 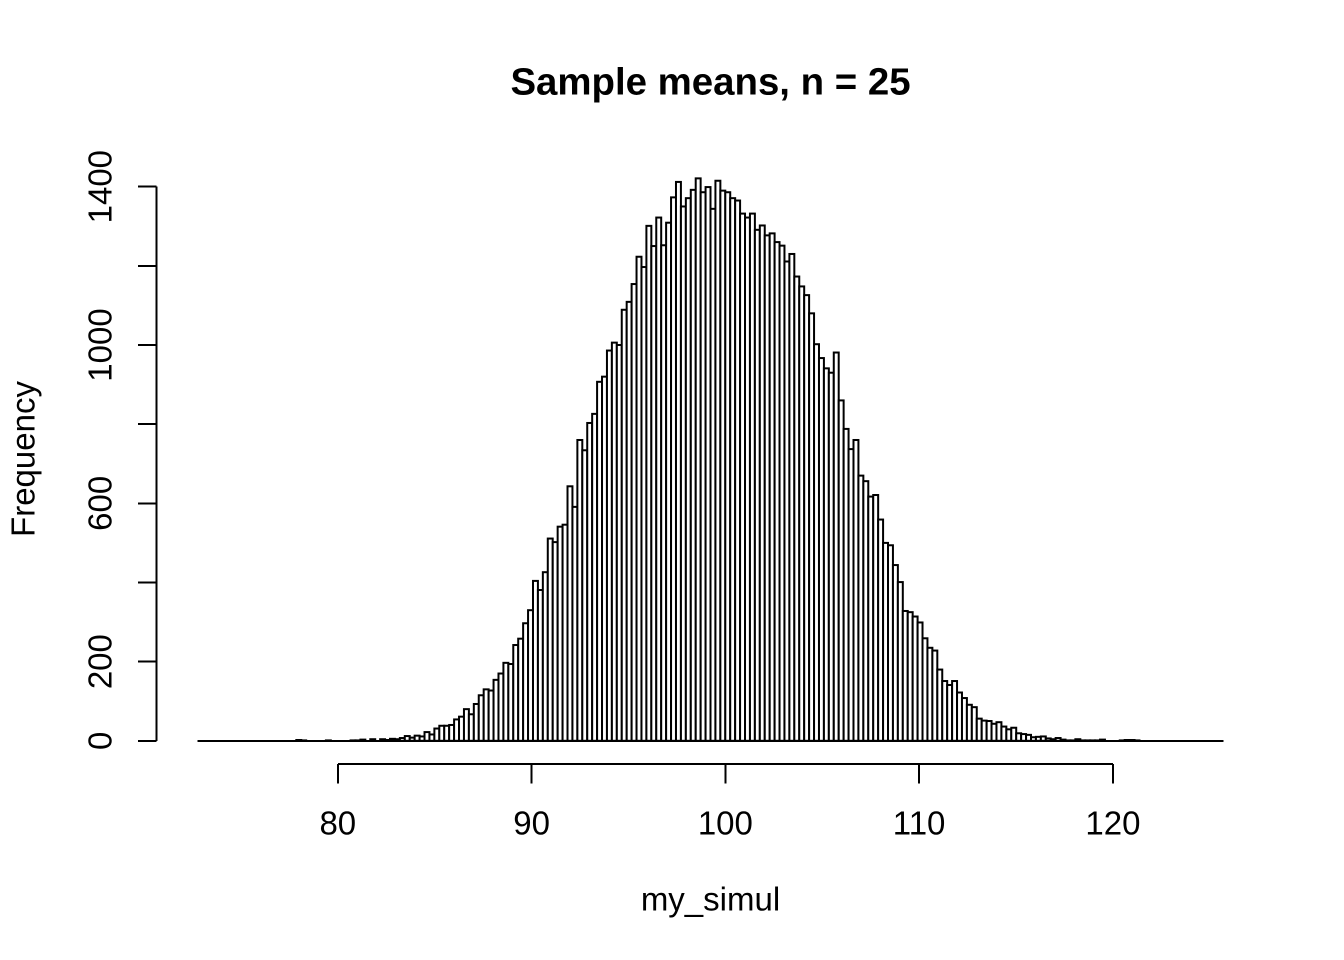 What do you see at coordinates (919, 823) in the screenshot?
I see `svg-text: 110` at bounding box center [919, 823].